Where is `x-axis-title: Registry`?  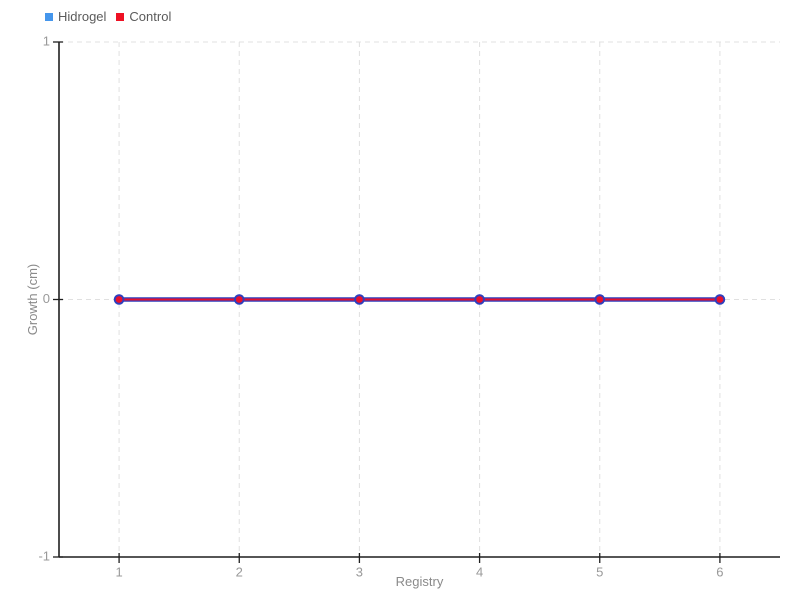
x-axis-title: Registry is located at coordinates (420, 581).